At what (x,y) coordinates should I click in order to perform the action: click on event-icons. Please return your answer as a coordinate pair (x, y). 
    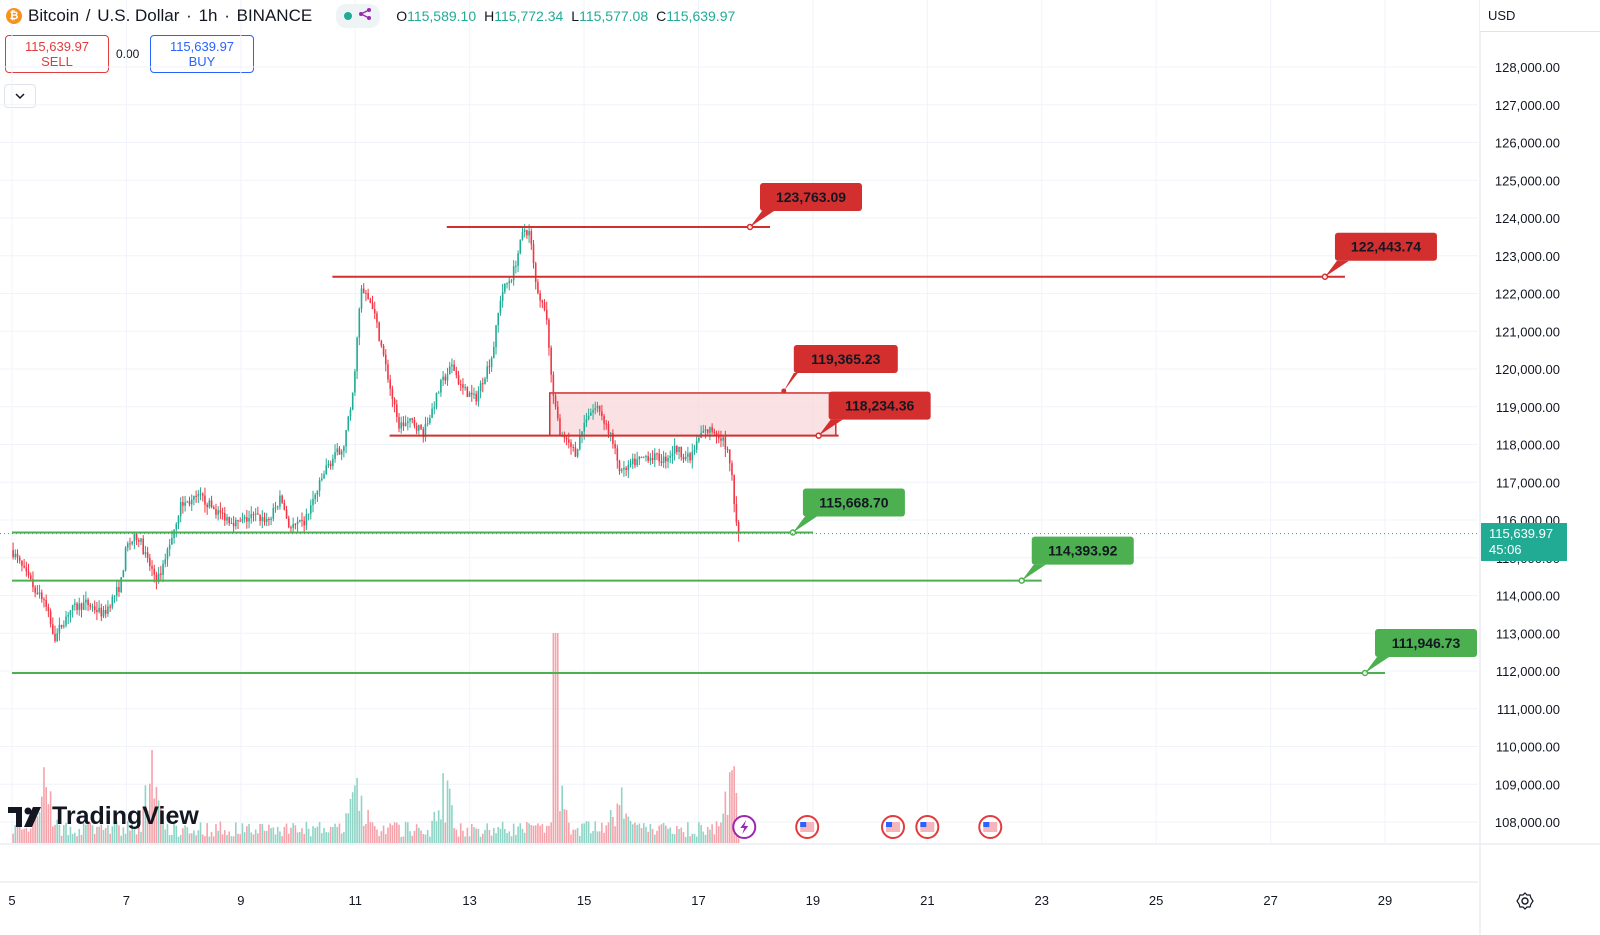
    Looking at the image, I should click on (867, 827).